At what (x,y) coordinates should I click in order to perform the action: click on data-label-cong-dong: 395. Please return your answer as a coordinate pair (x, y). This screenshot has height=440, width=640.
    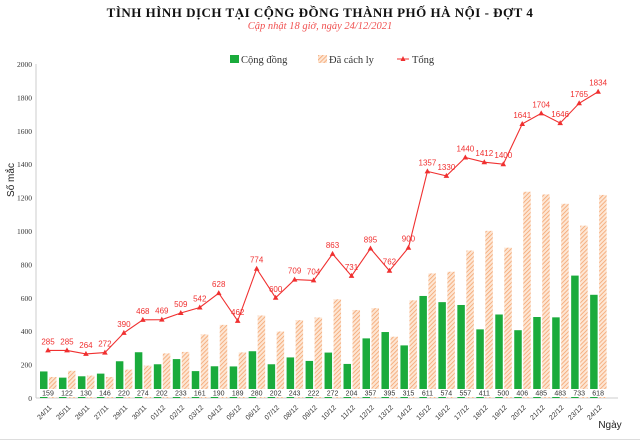
    Looking at the image, I should click on (390, 394).